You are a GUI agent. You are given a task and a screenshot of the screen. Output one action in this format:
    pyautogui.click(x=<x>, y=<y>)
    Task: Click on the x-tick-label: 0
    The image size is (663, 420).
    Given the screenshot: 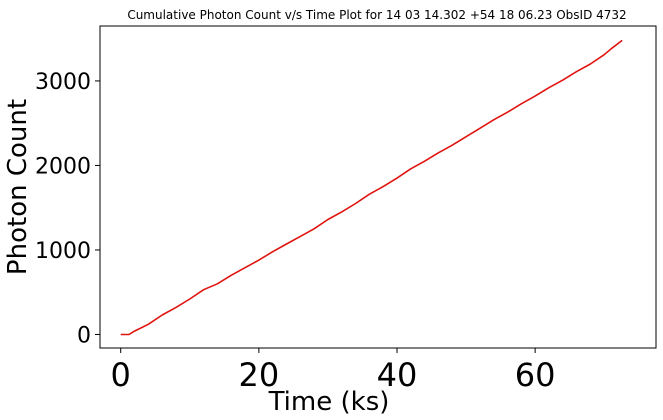 What is the action you would take?
    pyautogui.click(x=121, y=375)
    